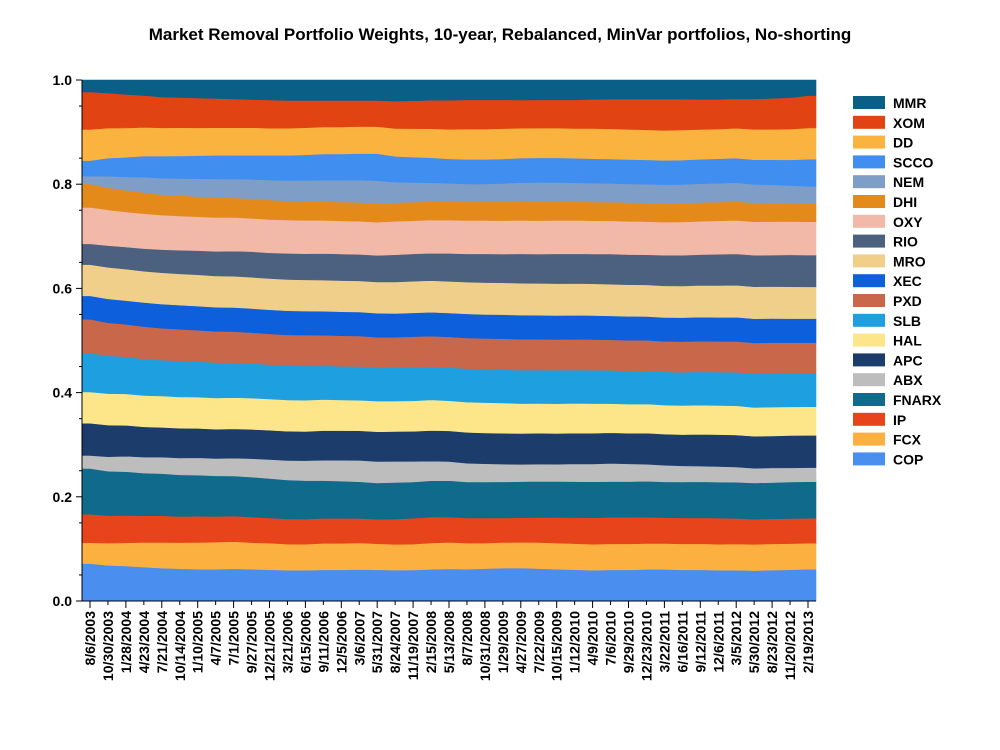  Describe the element at coordinates (808, 642) in the screenshot. I see `x-tick-label: 2/19/2013` at that location.